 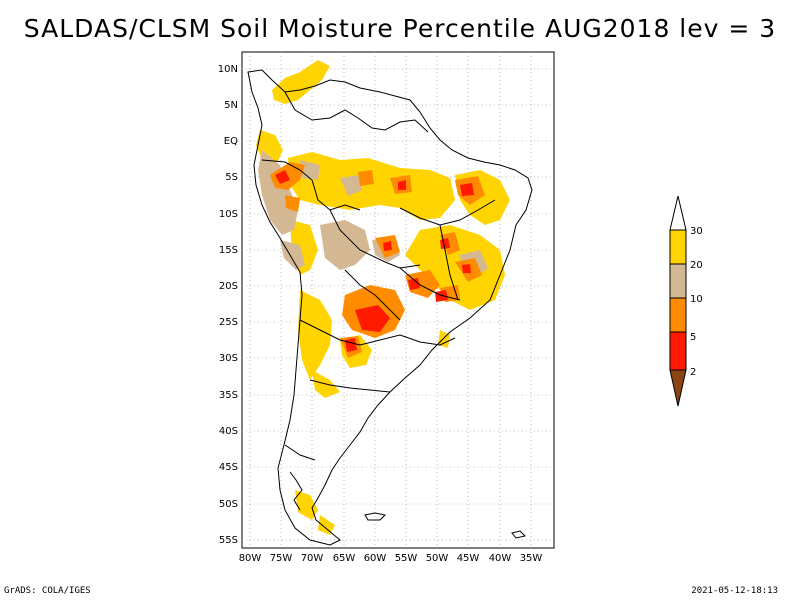 What do you see at coordinates (406, 558) in the screenshot?
I see `lon-label: 55W` at bounding box center [406, 558].